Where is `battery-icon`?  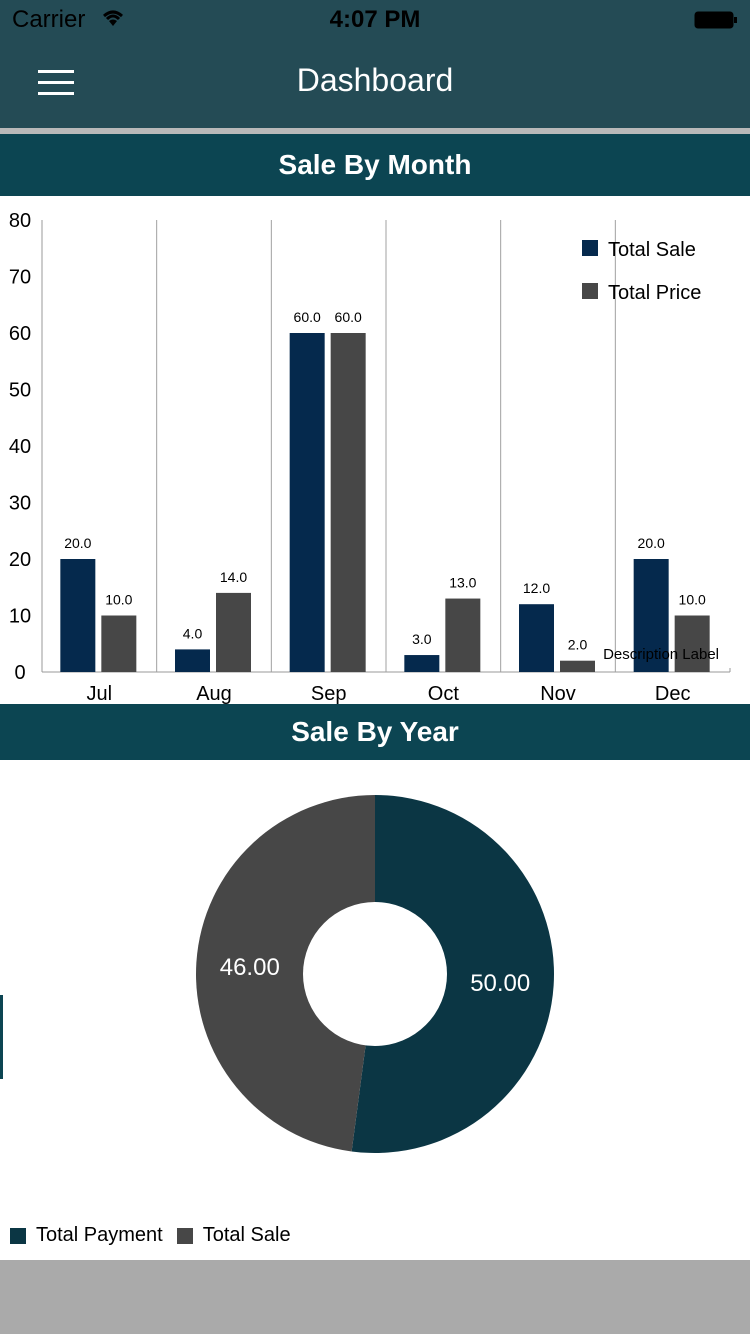
battery-icon is located at coordinates (715, 20).